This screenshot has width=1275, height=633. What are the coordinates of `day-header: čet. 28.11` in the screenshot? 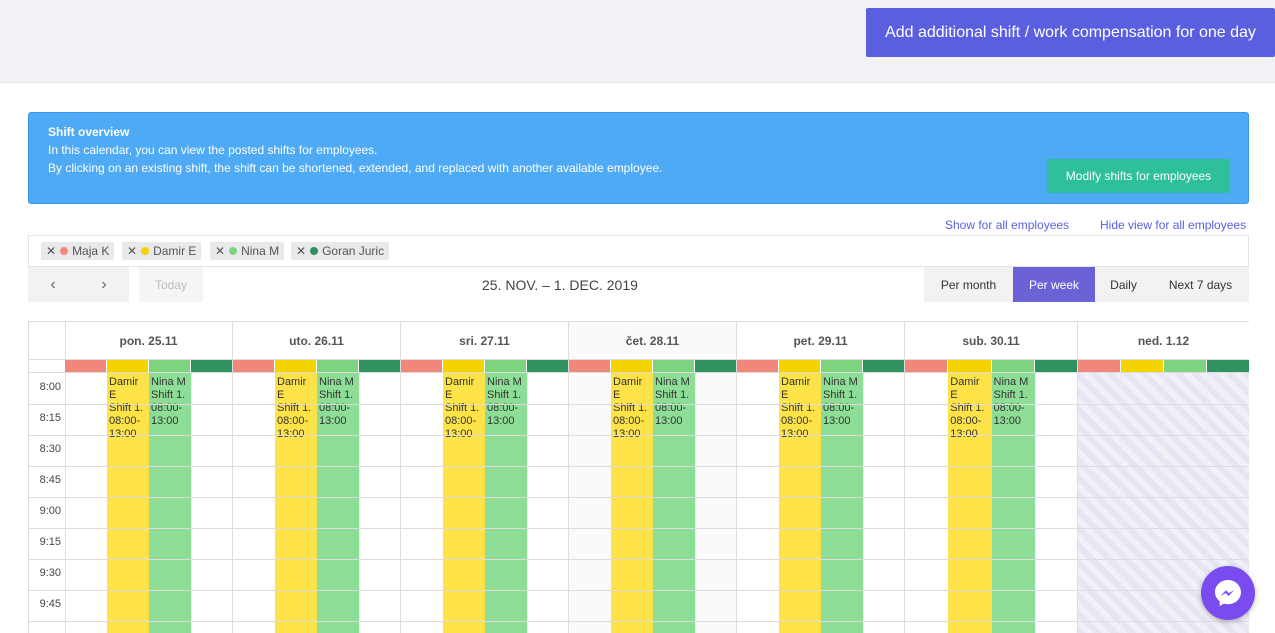 It's located at (653, 340).